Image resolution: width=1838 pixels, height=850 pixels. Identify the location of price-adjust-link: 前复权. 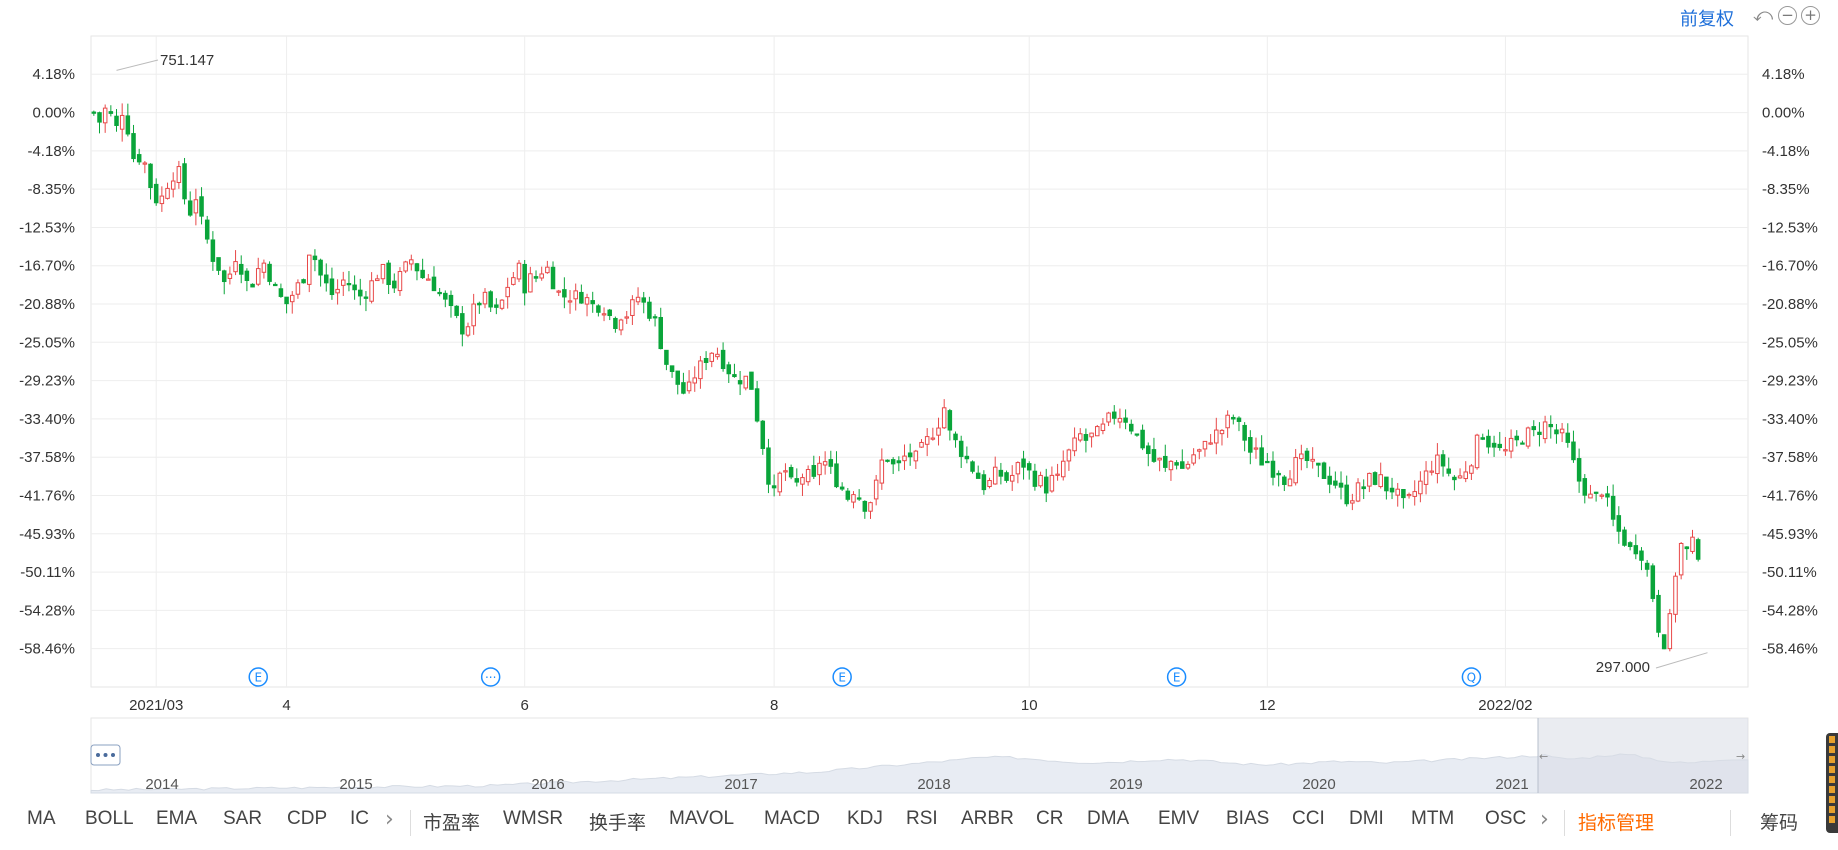
(1707, 19).